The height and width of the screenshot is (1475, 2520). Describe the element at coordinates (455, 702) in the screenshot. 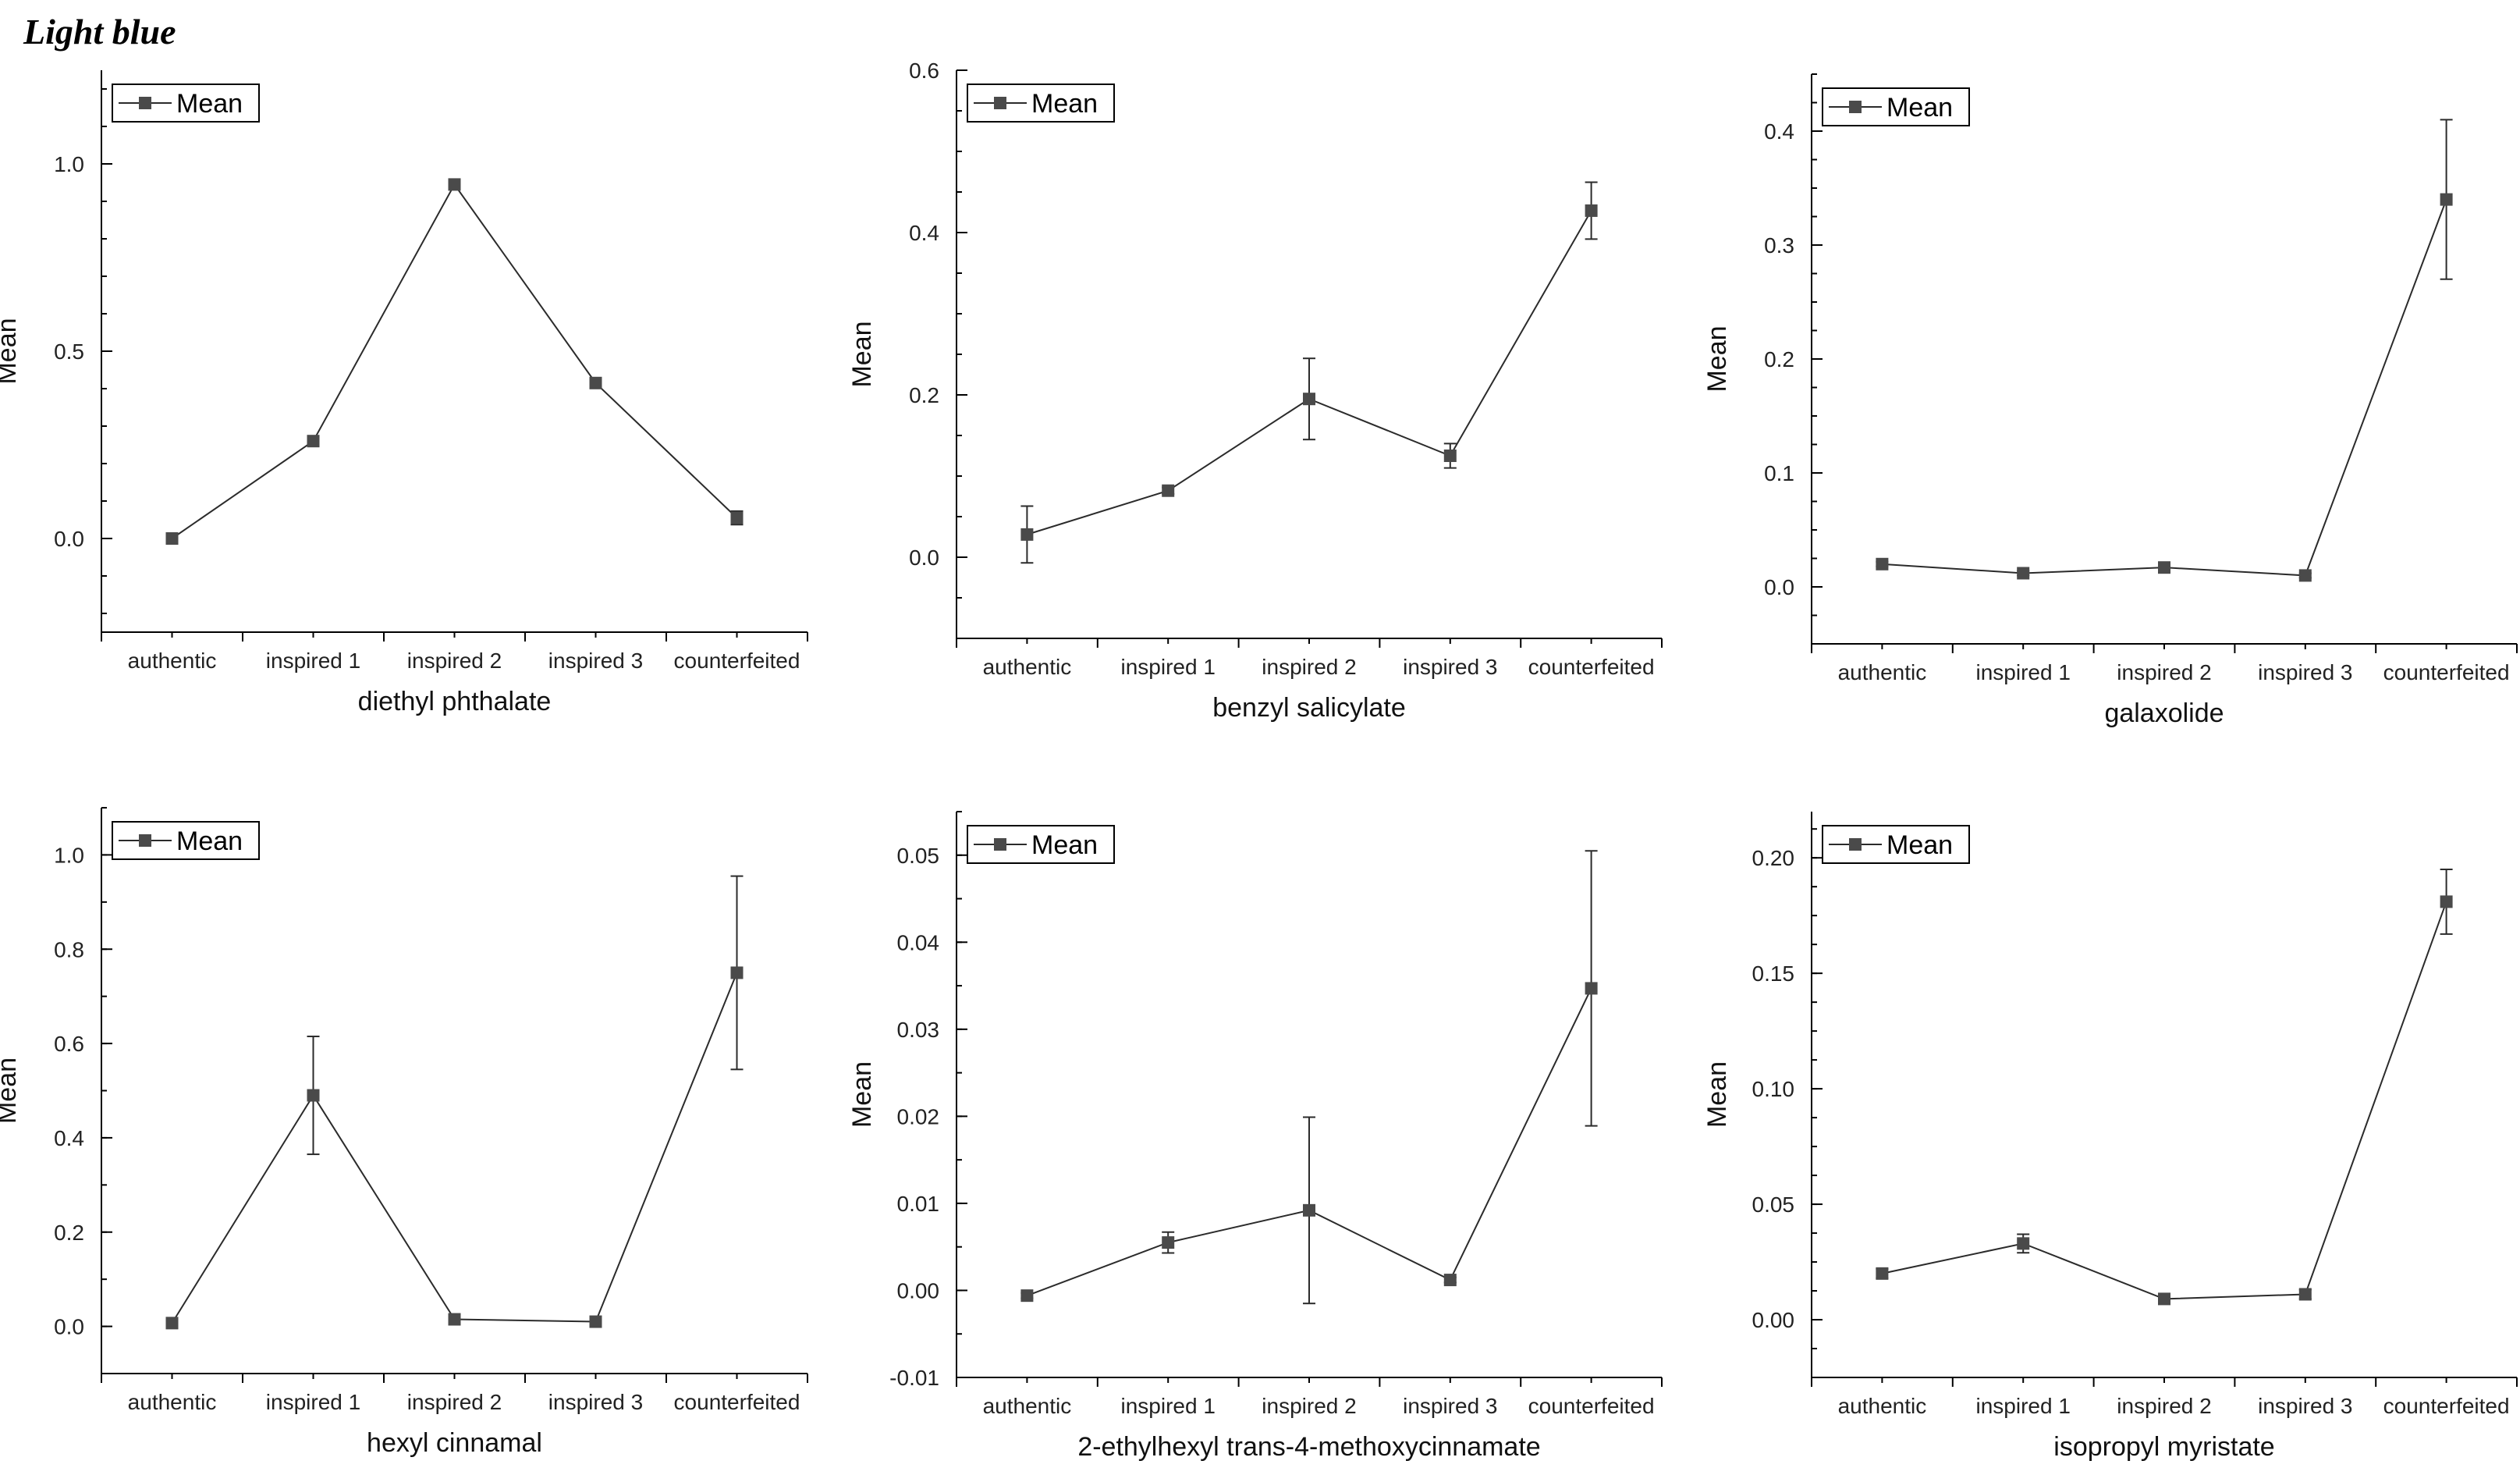

I see `x-axis-title: diethyl phthalate` at that location.